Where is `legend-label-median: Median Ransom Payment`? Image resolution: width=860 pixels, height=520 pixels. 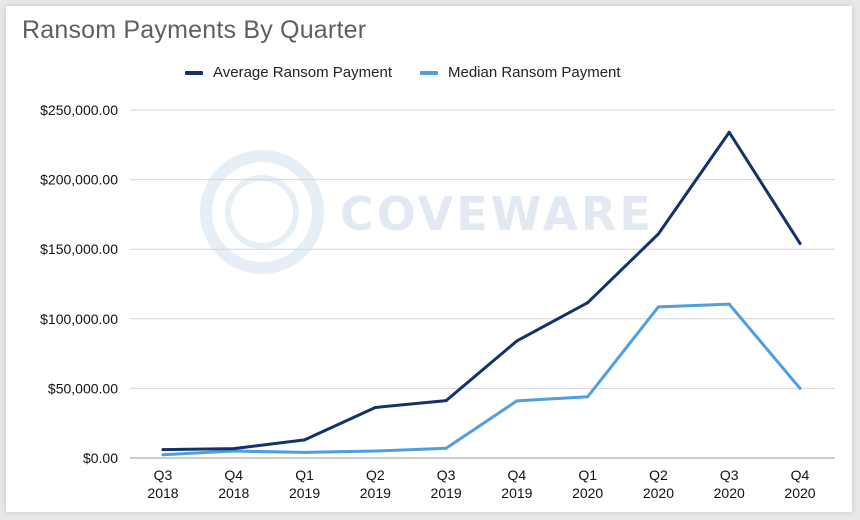
legend-label-median: Median Ransom Payment is located at coordinates (534, 72).